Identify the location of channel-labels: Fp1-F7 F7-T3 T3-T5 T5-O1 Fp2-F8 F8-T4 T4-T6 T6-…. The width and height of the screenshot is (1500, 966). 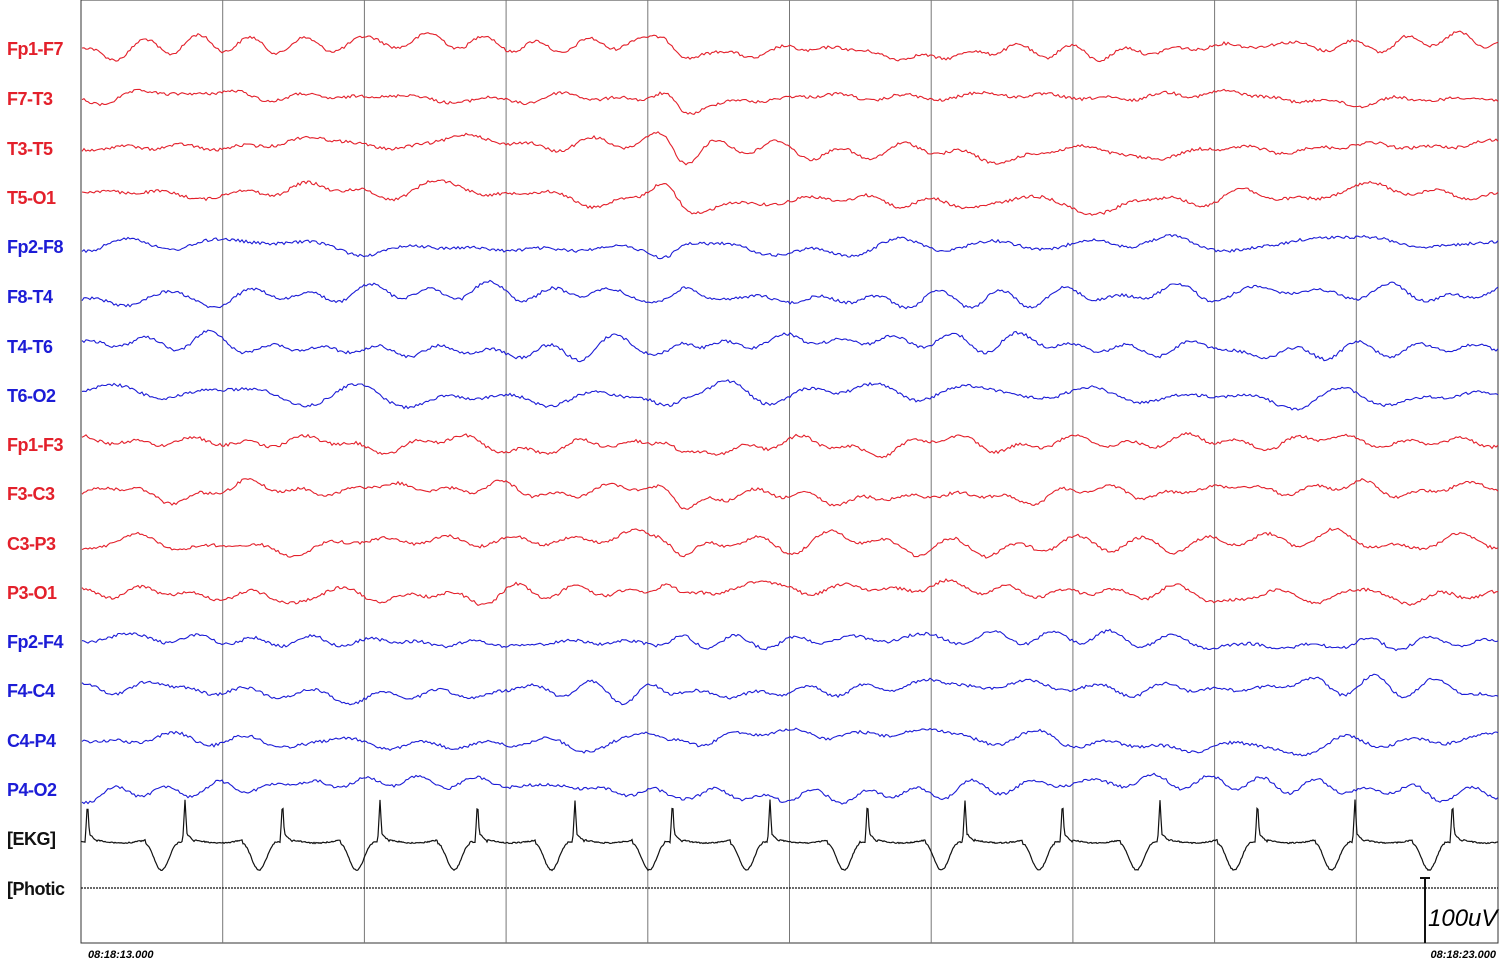
(36, 469).